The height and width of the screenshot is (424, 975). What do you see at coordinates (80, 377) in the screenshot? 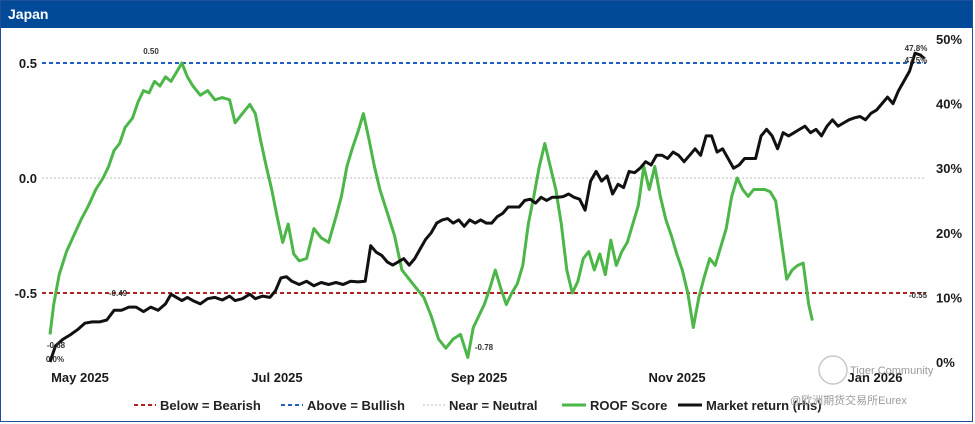
I see `x-tick-label: May 2025` at bounding box center [80, 377].